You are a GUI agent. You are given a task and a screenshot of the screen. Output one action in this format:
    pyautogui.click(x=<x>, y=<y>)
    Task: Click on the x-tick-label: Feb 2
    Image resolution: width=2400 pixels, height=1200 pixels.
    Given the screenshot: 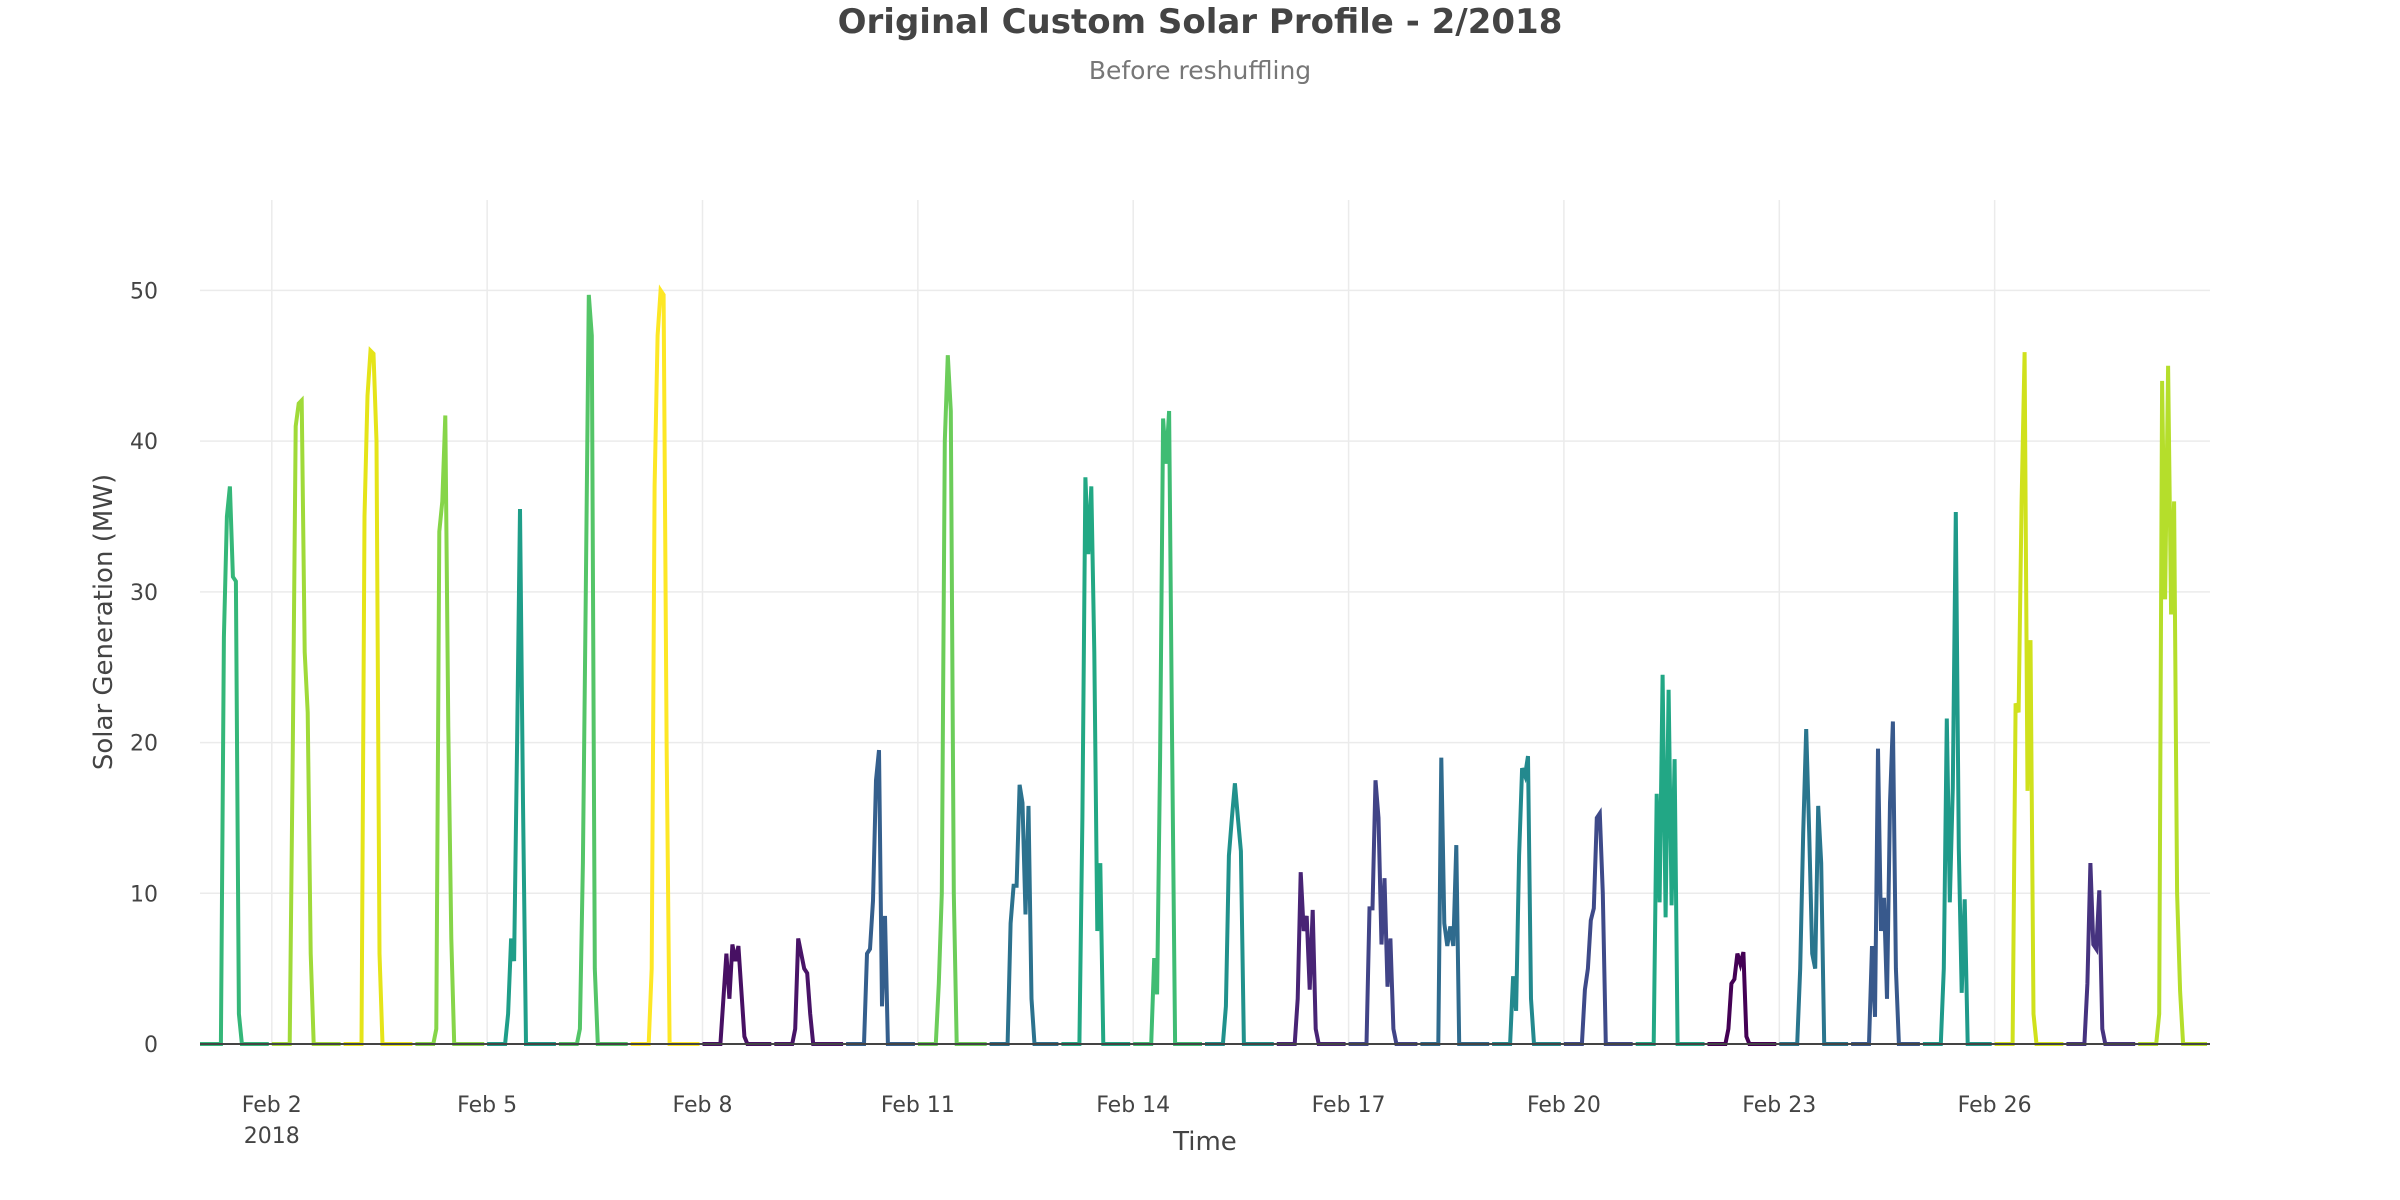 What is the action you would take?
    pyautogui.click(x=272, y=1105)
    